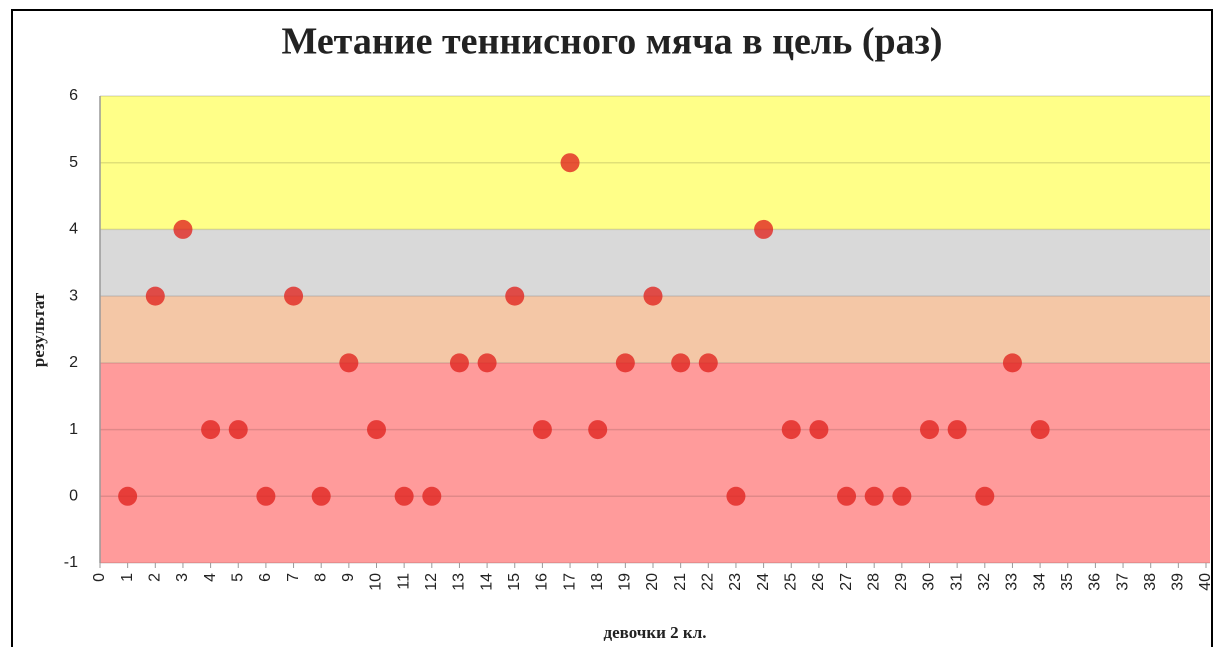  Describe the element at coordinates (348, 577) in the screenshot. I see `x-tick-label: 9` at that location.